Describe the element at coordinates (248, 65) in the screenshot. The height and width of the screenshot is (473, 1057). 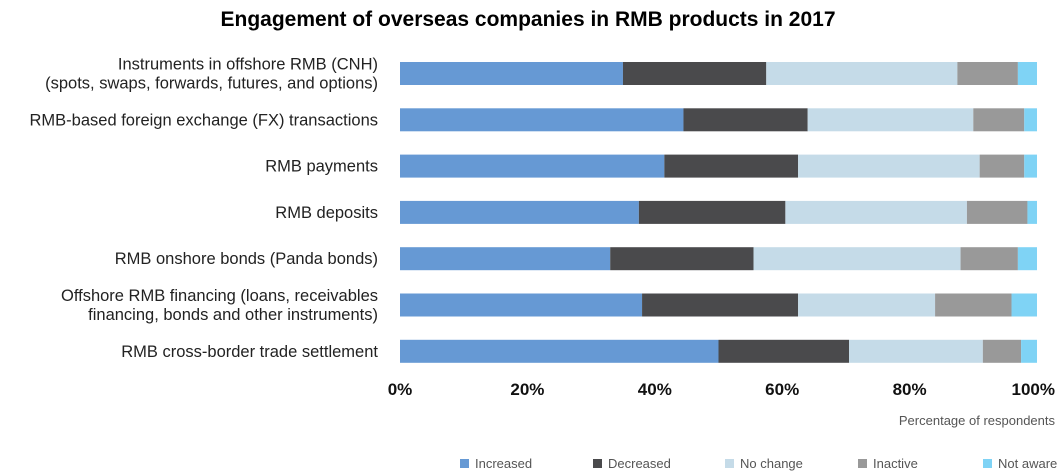
I see `category-label-row-1-line-1: Instruments in offshore RMB (CNH)` at that location.